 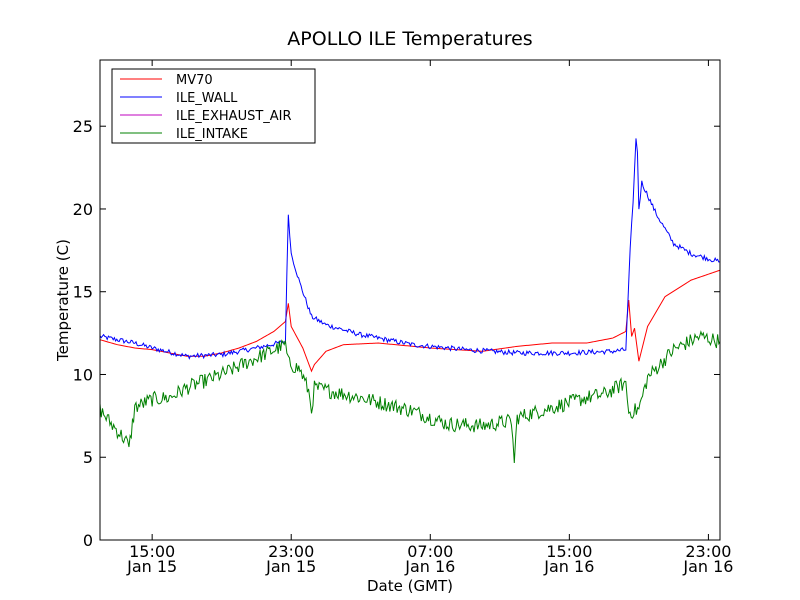 I want to click on y-tick-label: 15, so click(x=83, y=292).